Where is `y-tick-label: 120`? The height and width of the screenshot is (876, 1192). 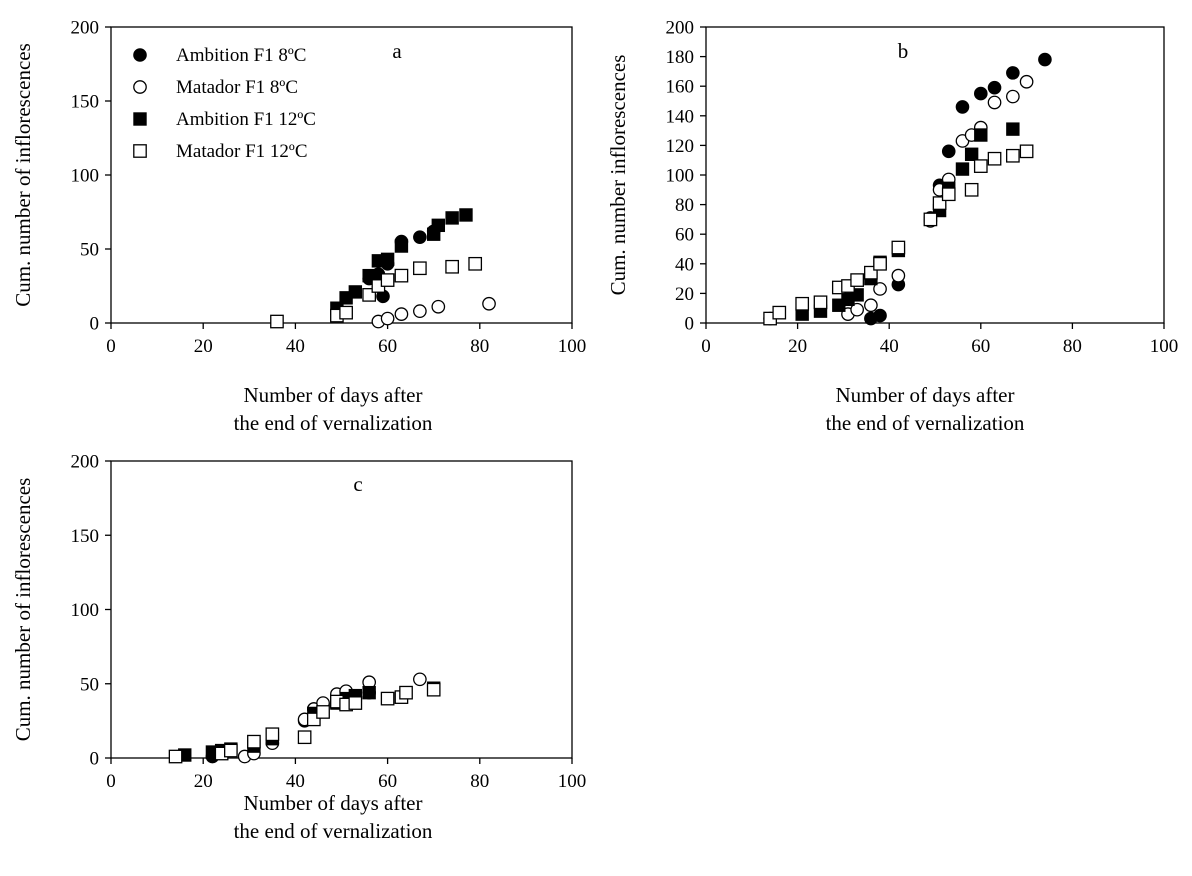 y-tick-label: 120 is located at coordinates (680, 146).